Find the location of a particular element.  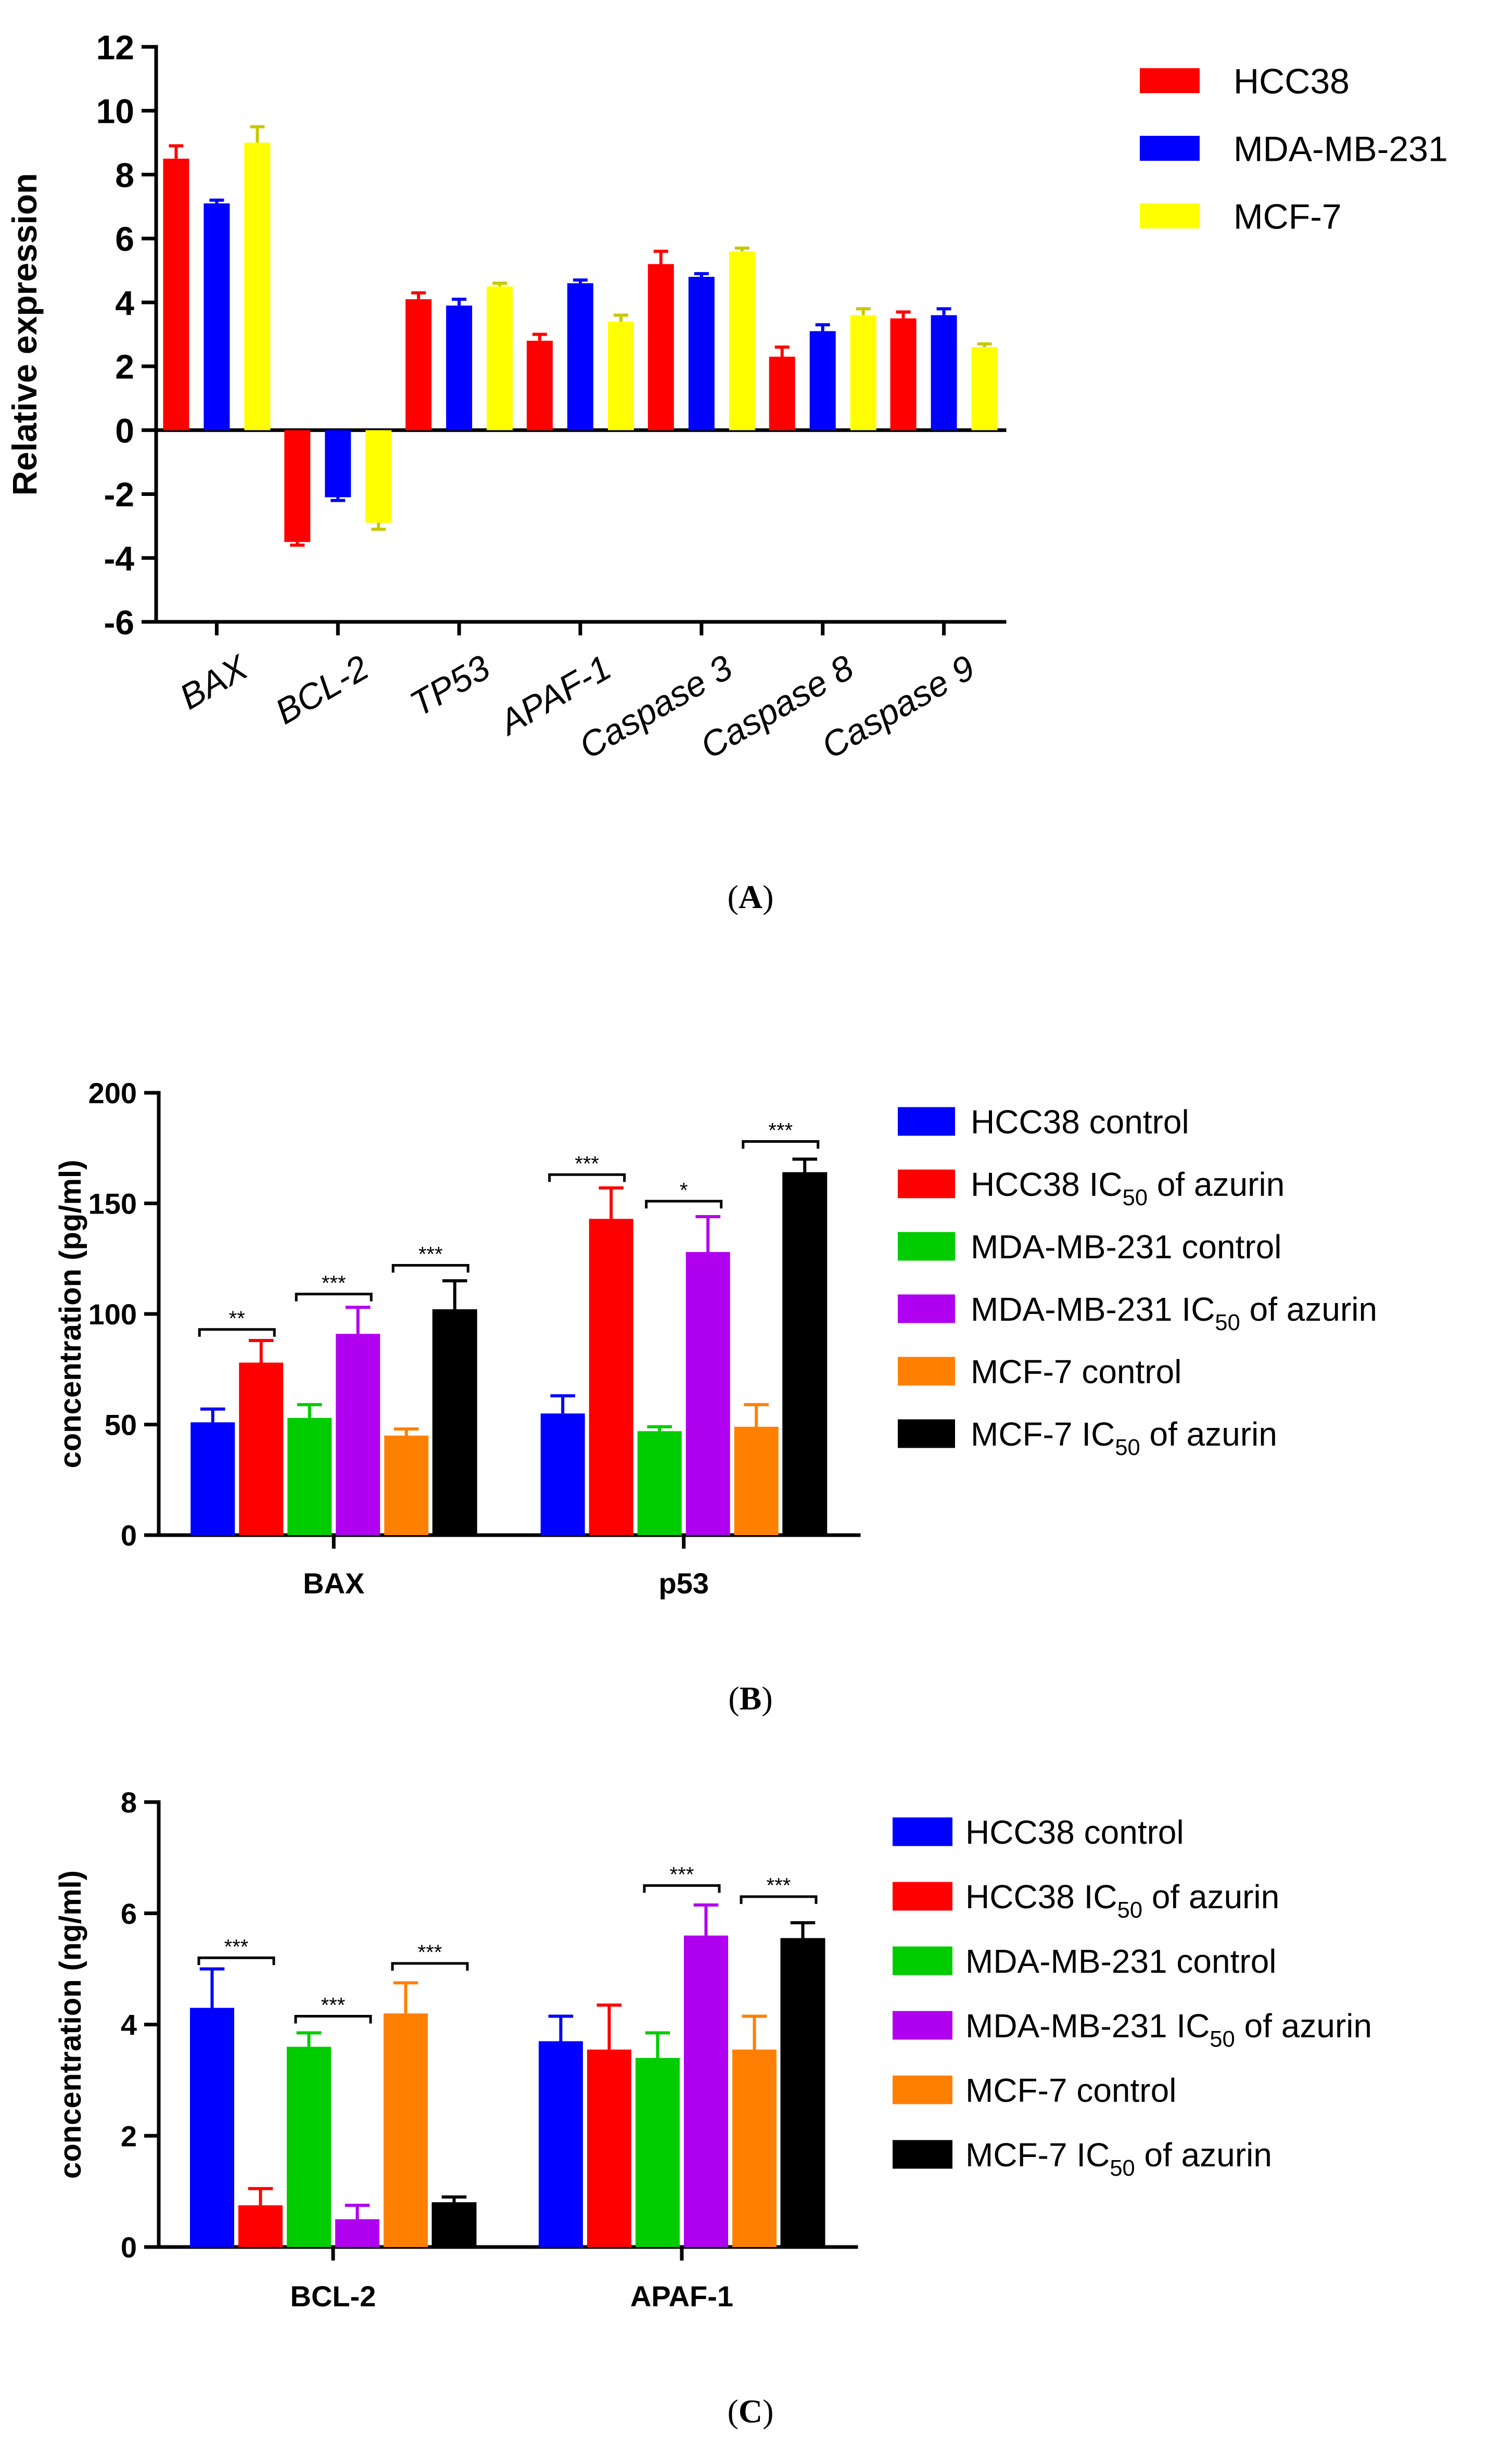

legend-label: MDA-MB-231 control is located at coordinates (1127, 1247).